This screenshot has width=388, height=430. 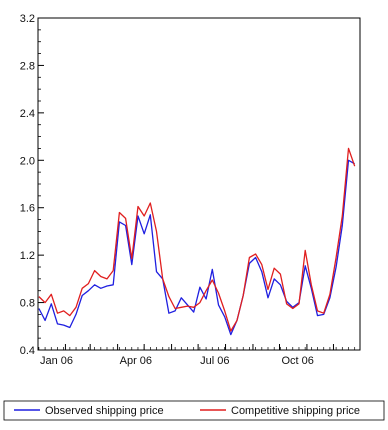 I want to click on legend-label-observed: Observed shipping price, so click(x=104, y=411).